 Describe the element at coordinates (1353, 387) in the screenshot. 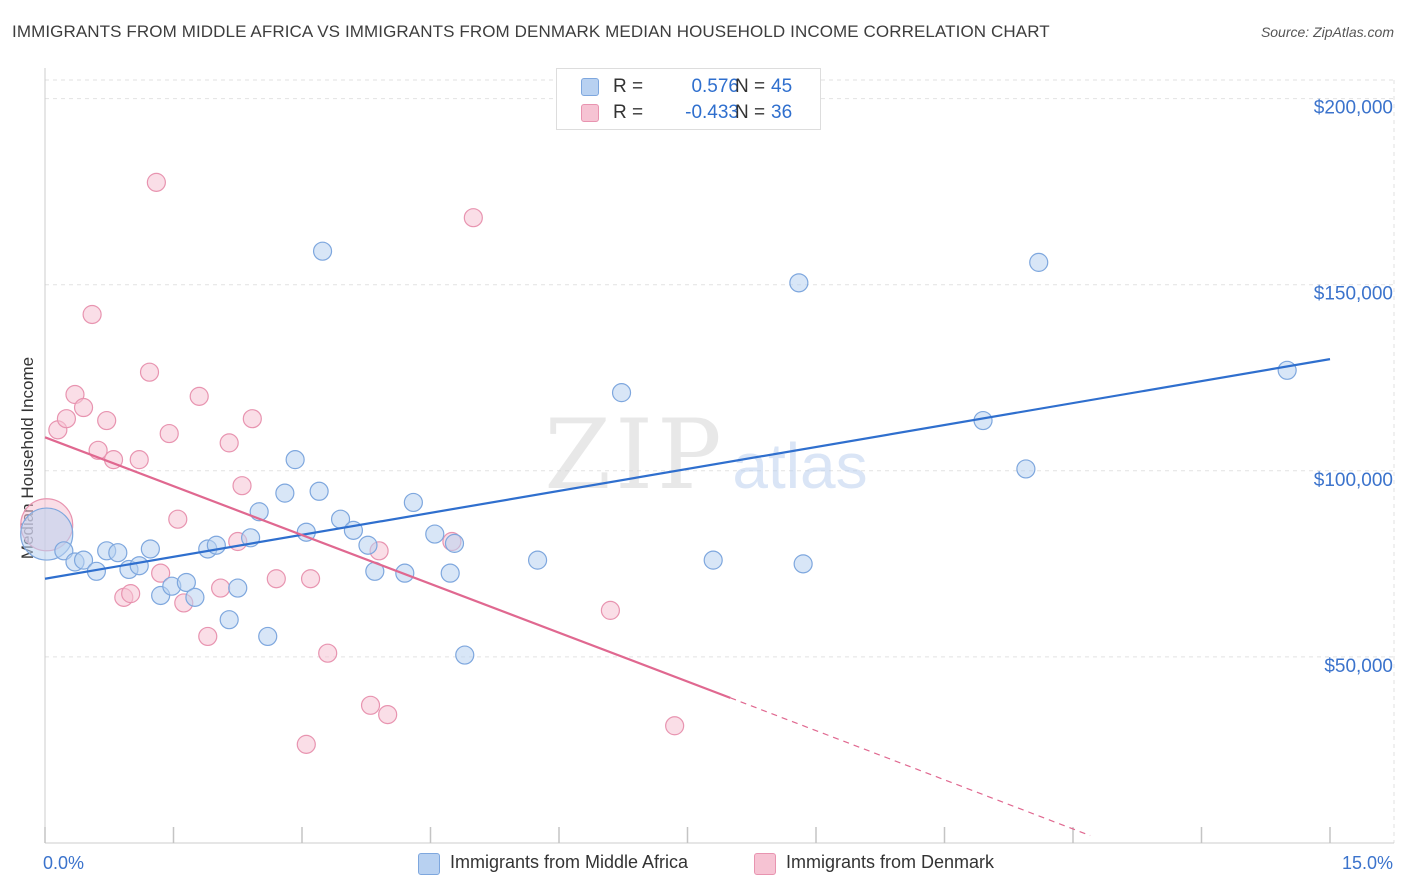

I see `y-tick-labels: $50,000 $100,000 $150,000 $200,000` at that location.